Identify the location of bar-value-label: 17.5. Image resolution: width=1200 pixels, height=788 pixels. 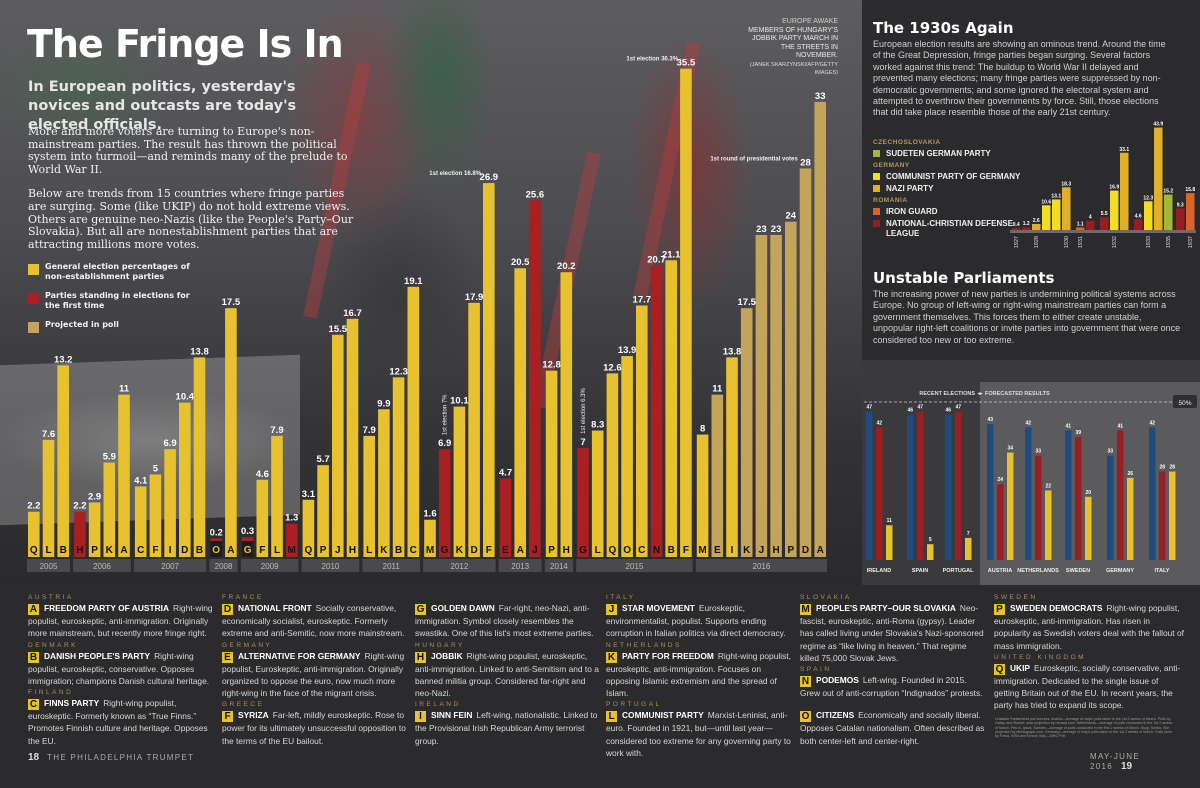
(746, 302).